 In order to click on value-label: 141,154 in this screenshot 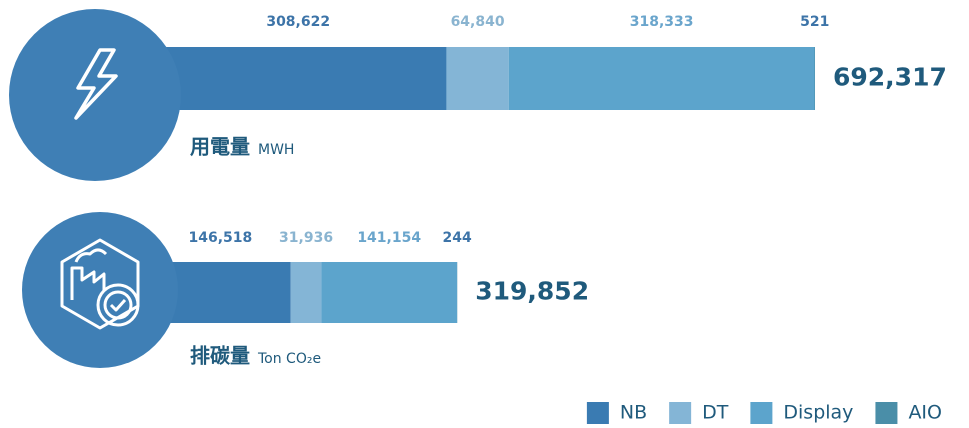, I will do `click(389, 238)`.